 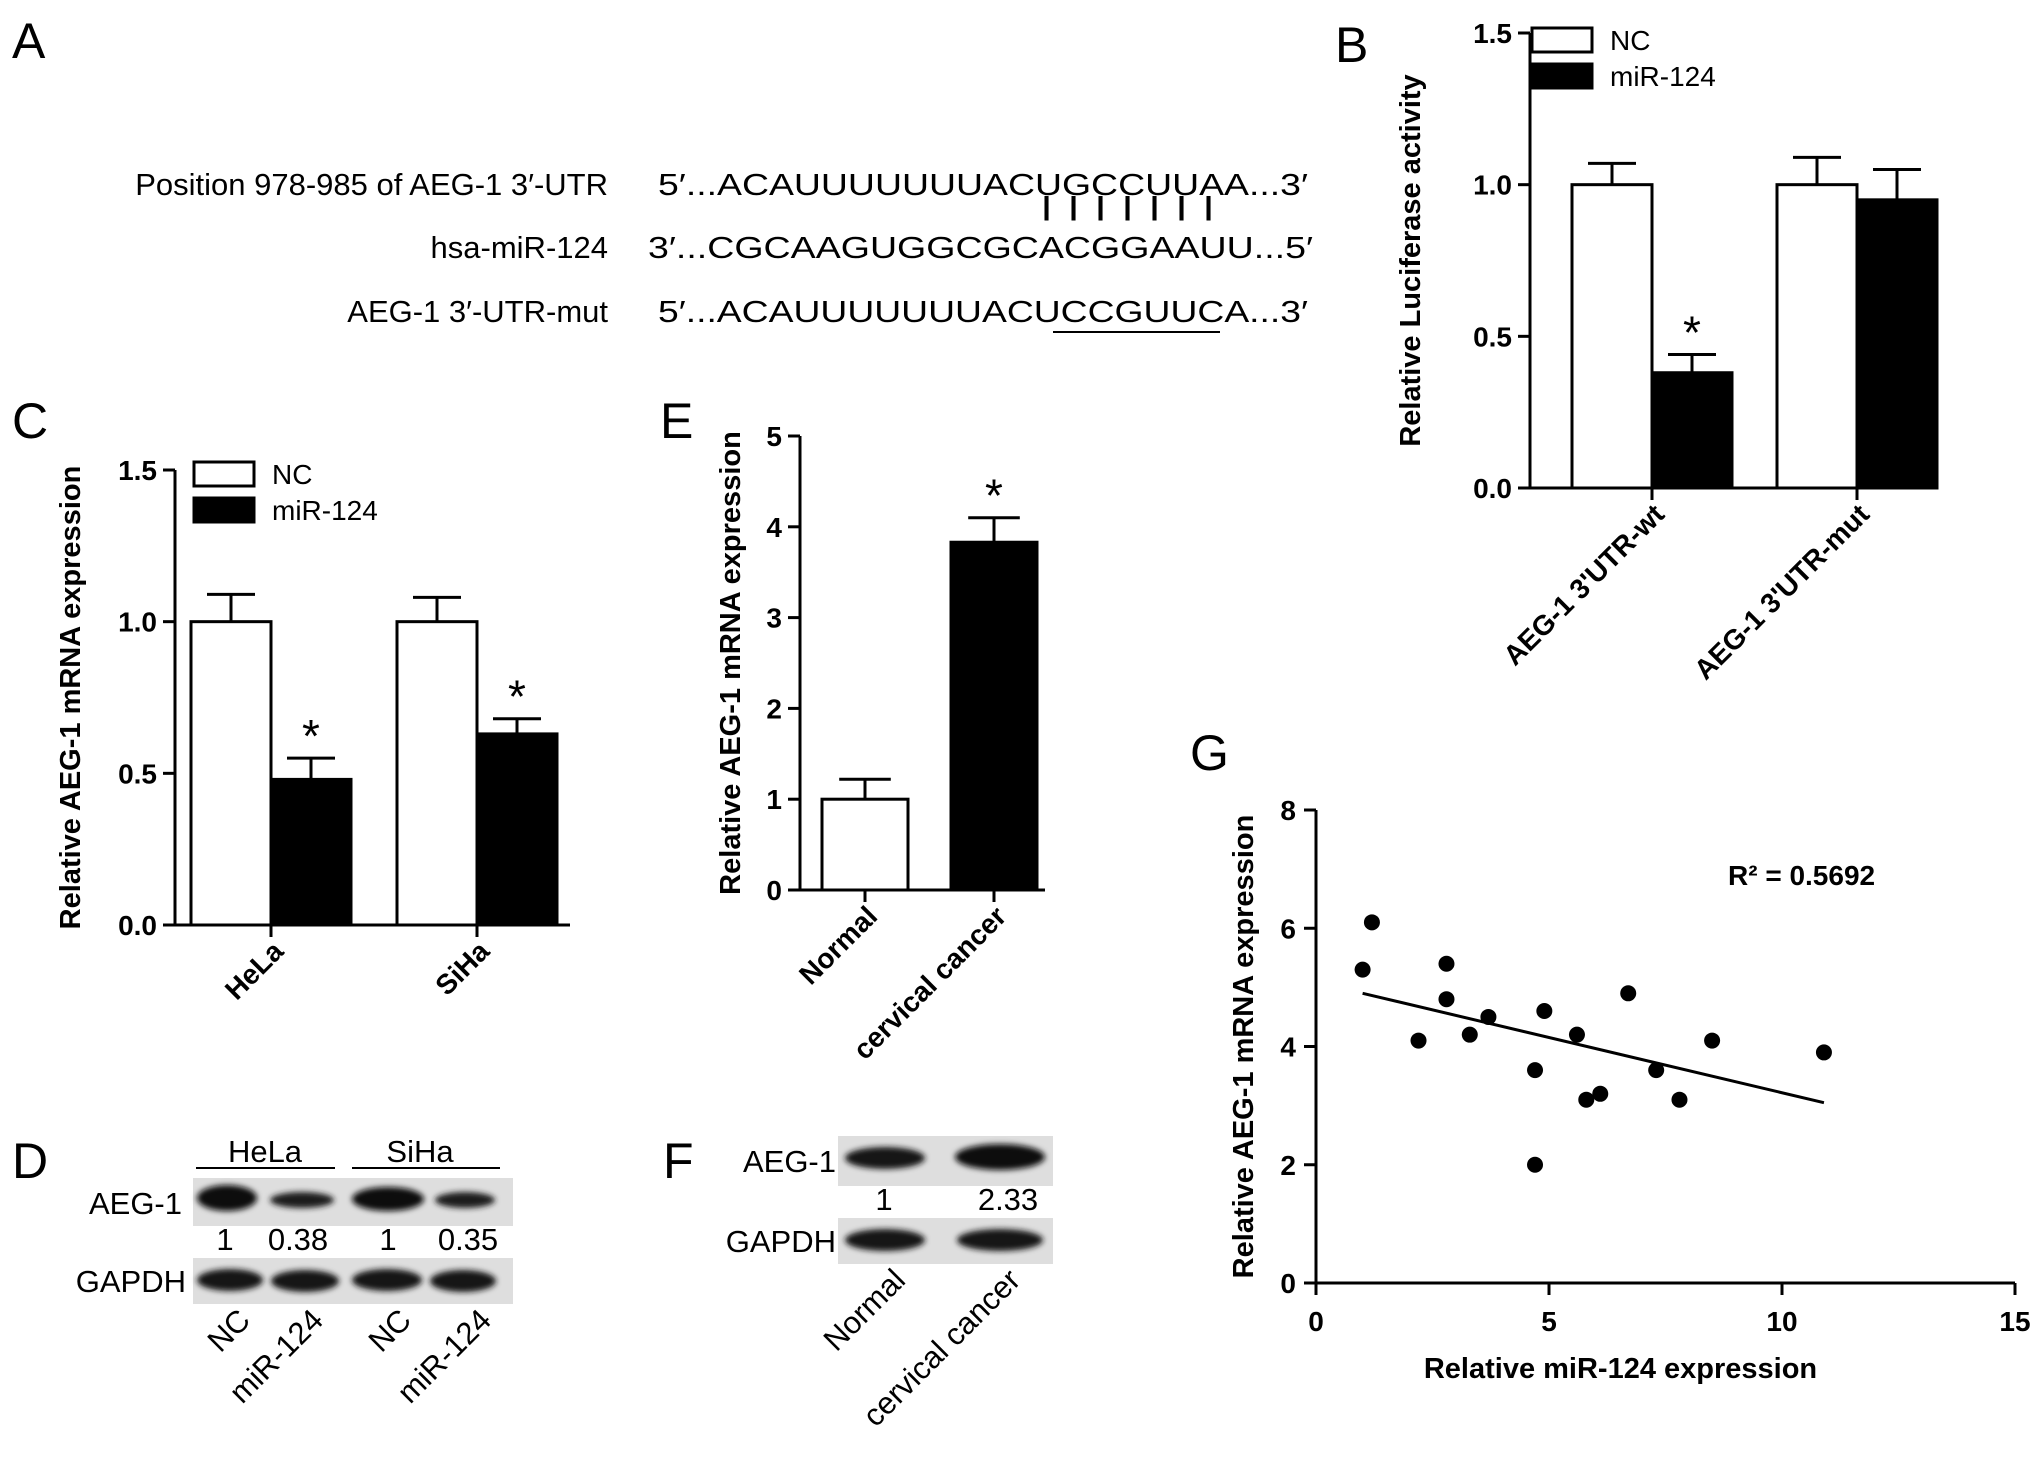 What do you see at coordinates (789, 1161) in the screenshot?
I see `blot-f-row-aeg1: AEG-1` at bounding box center [789, 1161].